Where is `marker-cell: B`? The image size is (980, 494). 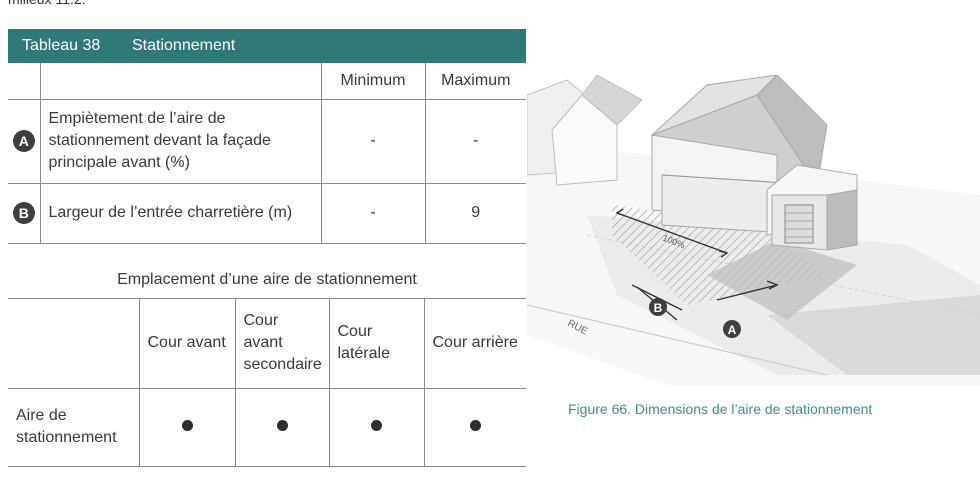
marker-cell: B is located at coordinates (24, 213).